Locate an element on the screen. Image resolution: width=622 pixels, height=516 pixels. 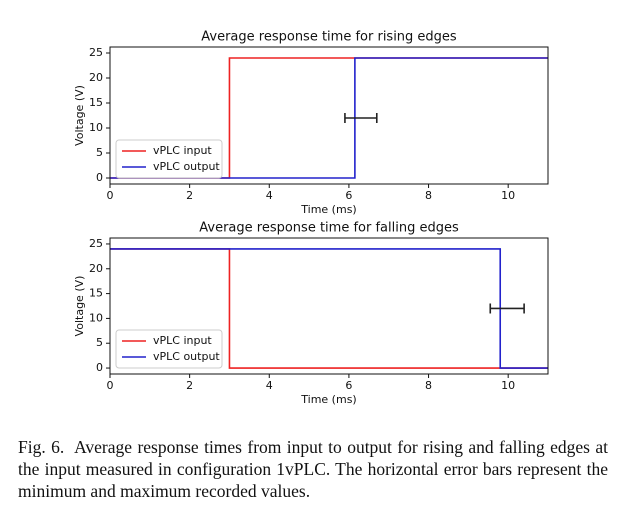
chart-title: Average response time for falling edges is located at coordinates (329, 228).